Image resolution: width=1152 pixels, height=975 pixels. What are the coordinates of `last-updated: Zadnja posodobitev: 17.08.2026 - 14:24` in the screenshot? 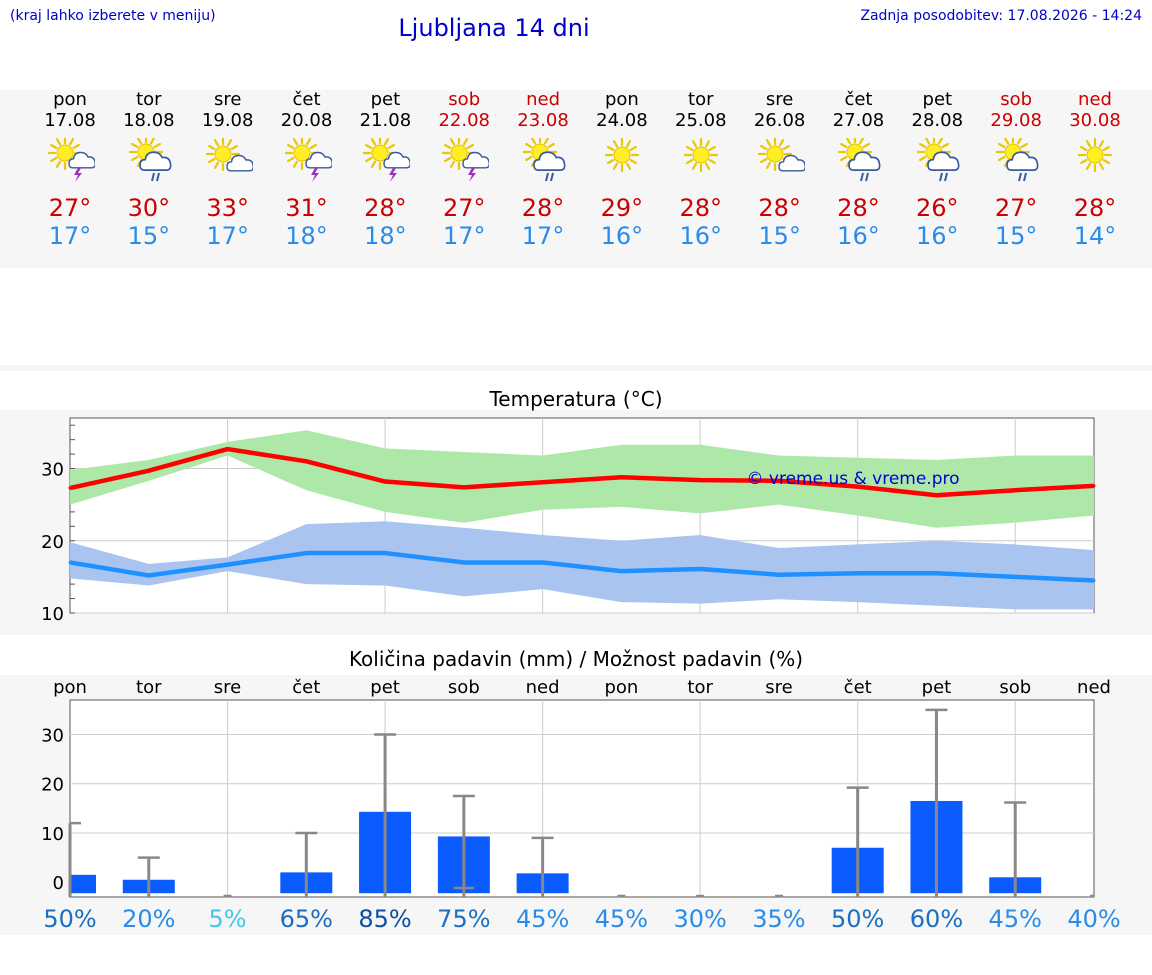 It's located at (1001, 16).